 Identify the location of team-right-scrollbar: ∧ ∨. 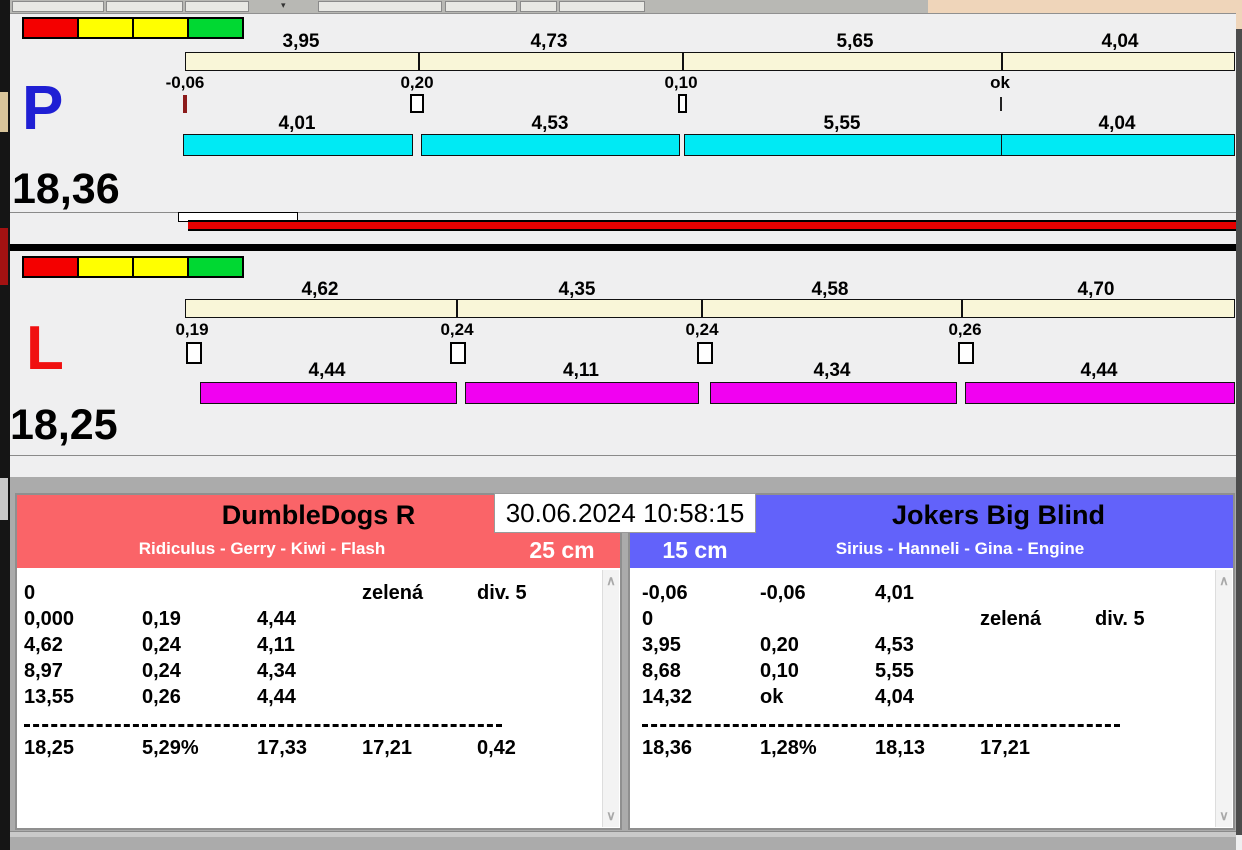
(1223, 698).